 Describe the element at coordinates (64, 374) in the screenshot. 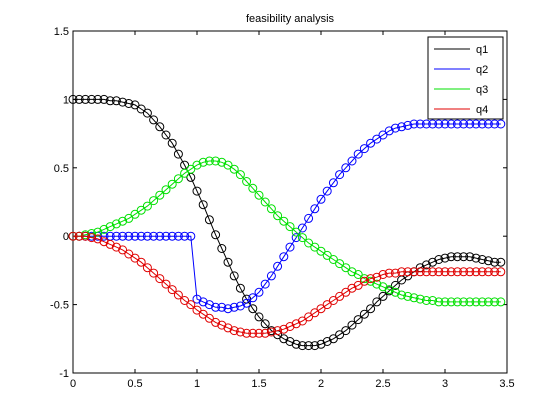

I see `y-tick-label: -1` at that location.